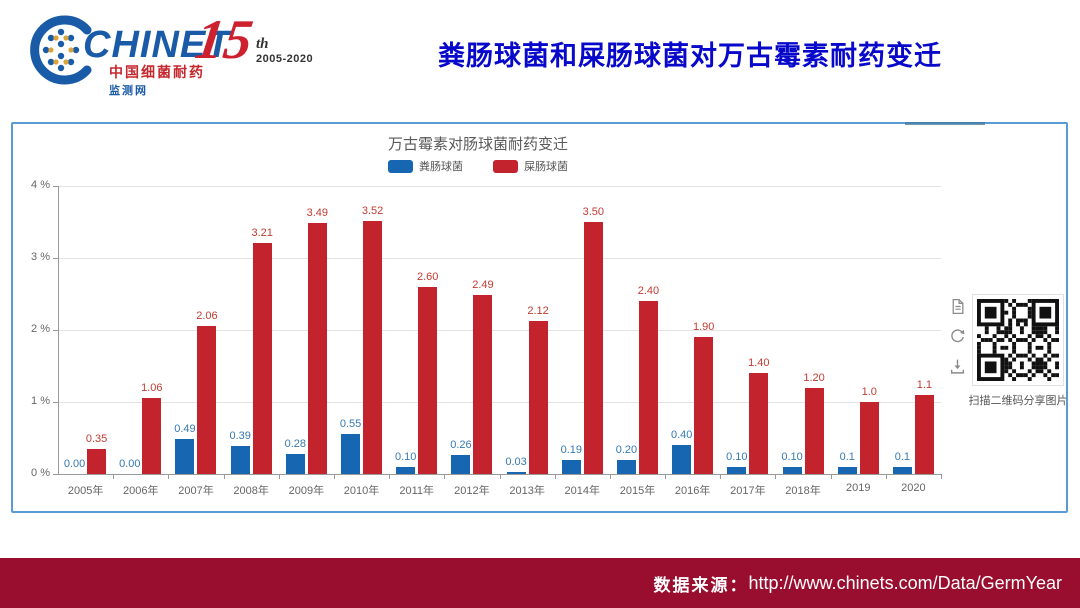 The height and width of the screenshot is (608, 1080). Describe the element at coordinates (262, 350) in the screenshot. I see `bar-屎肠球菌: 3.21` at that location.